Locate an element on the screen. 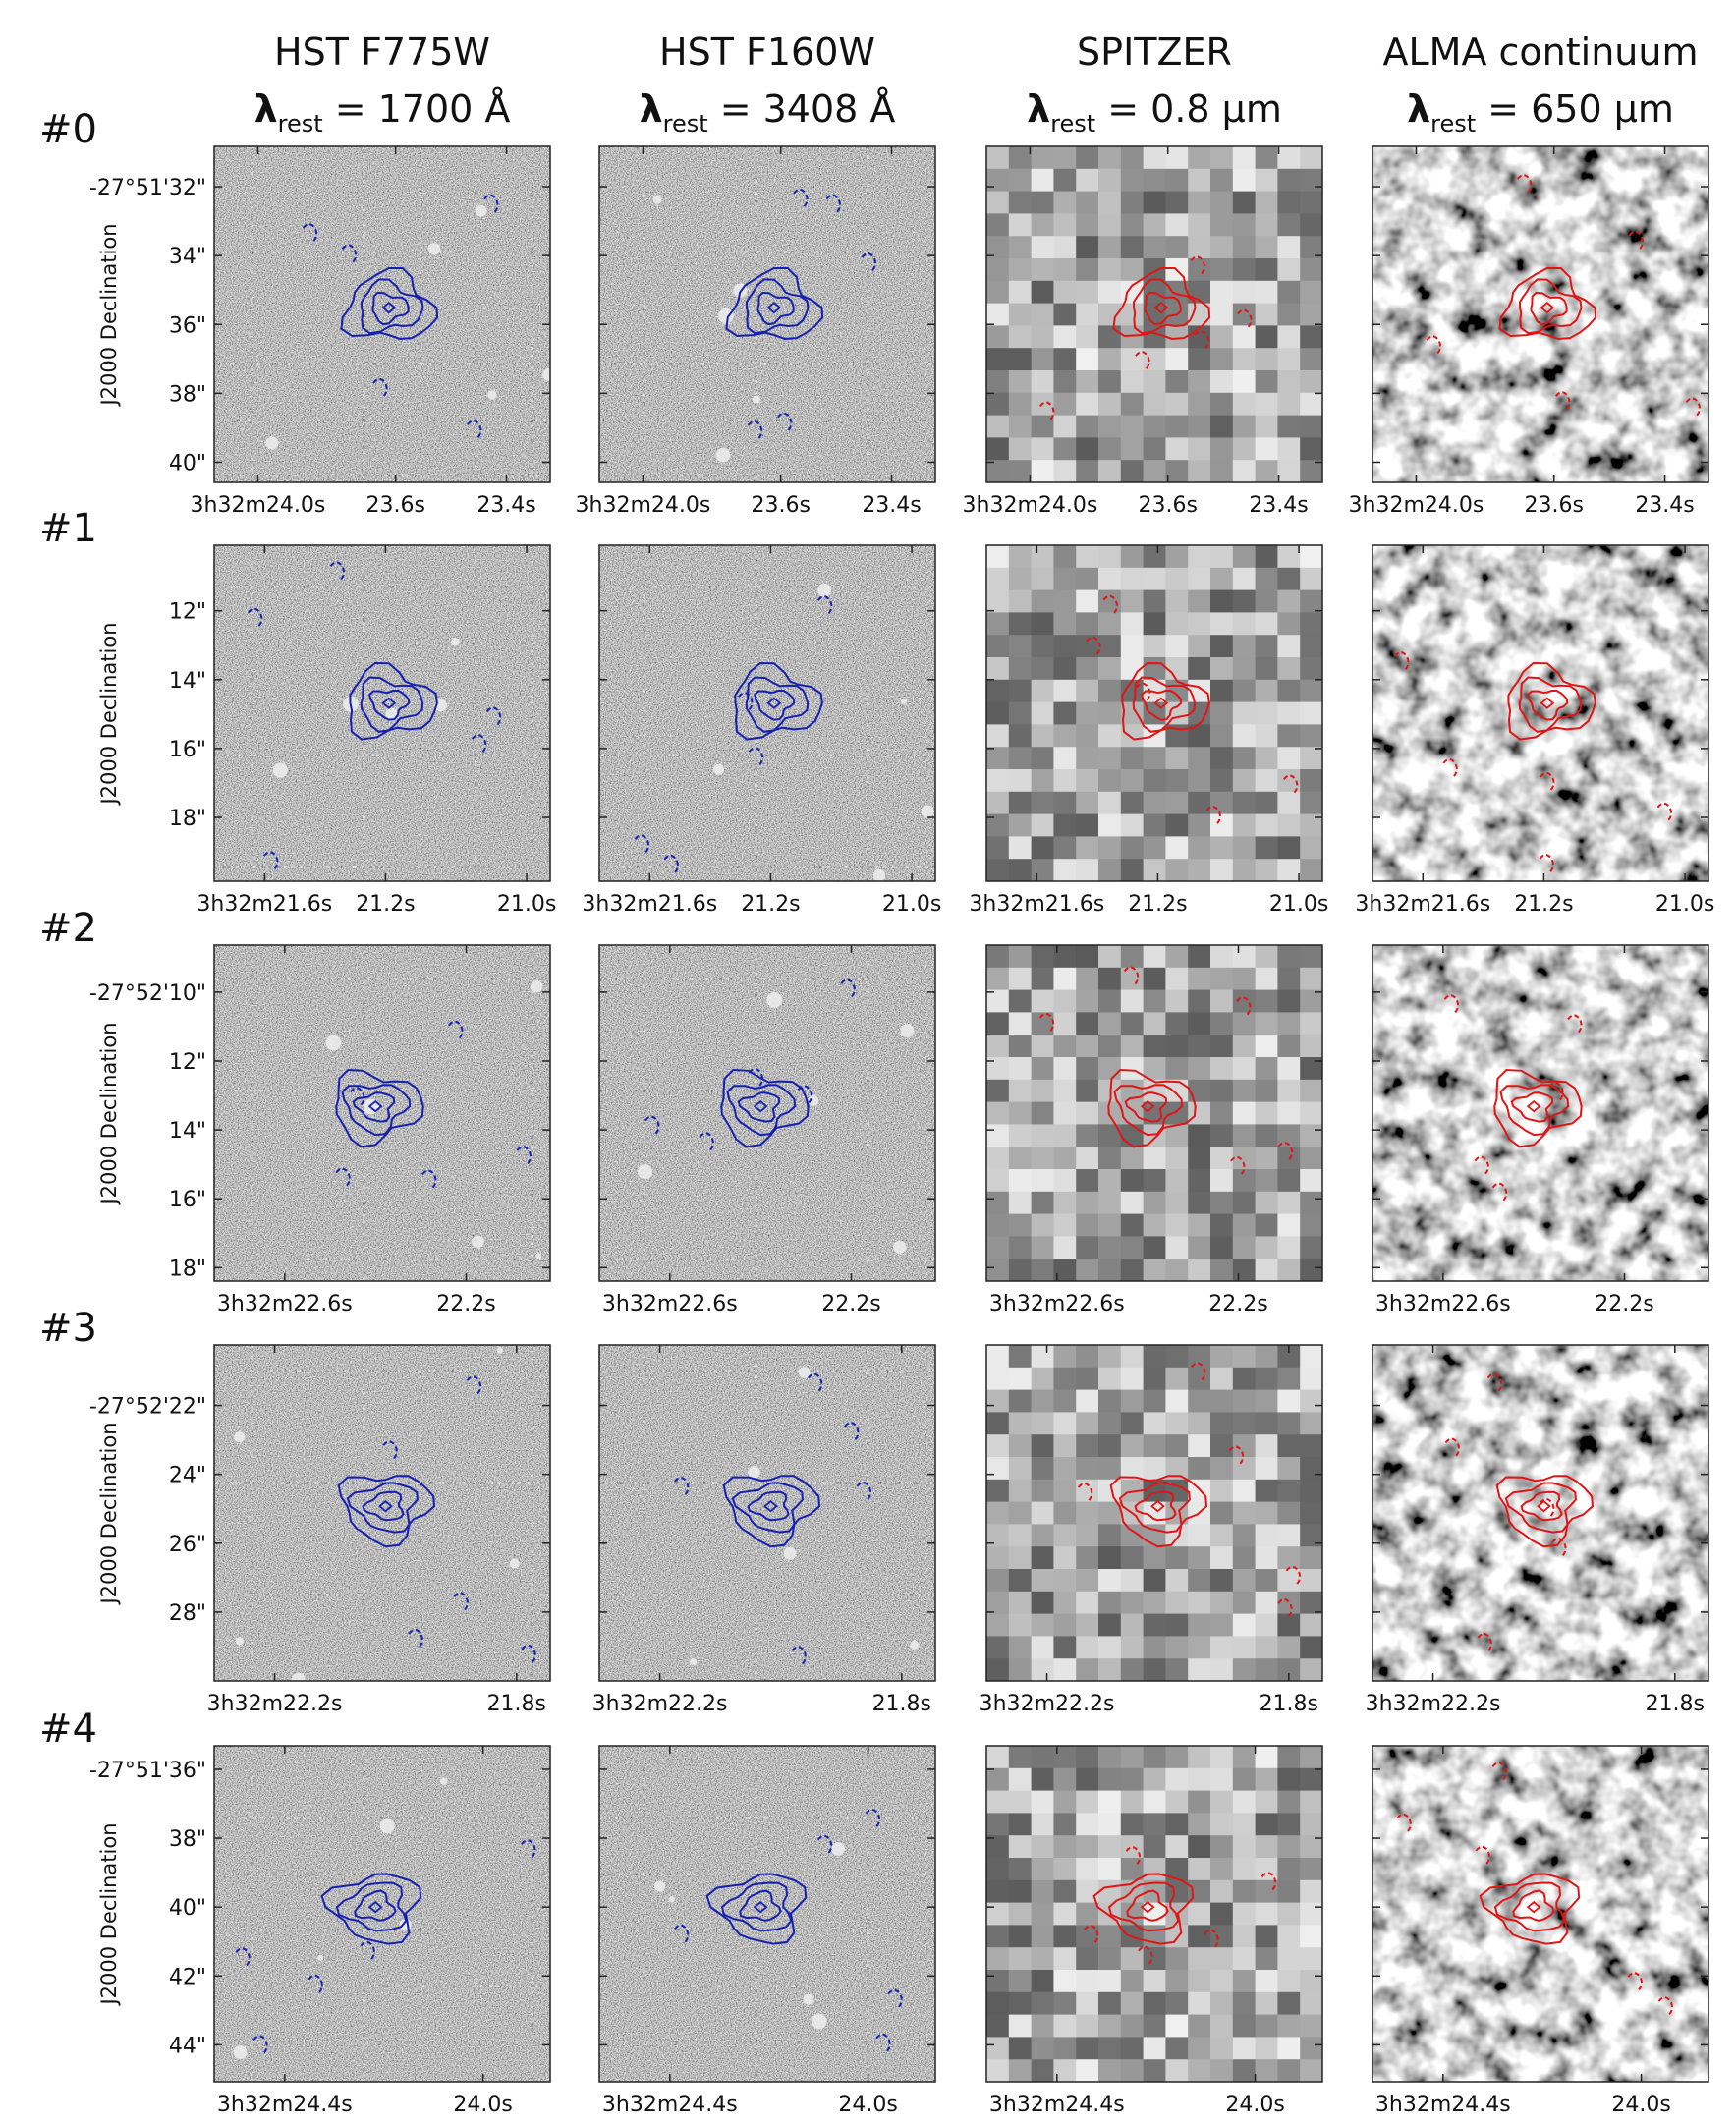  image is located at coordinates (1154, 1113).